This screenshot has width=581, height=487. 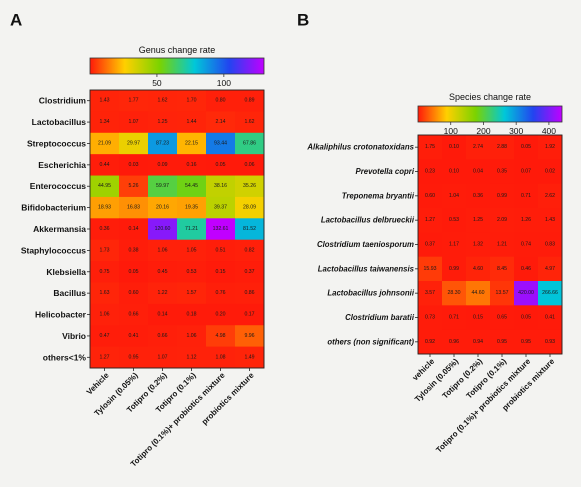 I want to click on cell-value-label: 0.06, so click(x=249, y=165).